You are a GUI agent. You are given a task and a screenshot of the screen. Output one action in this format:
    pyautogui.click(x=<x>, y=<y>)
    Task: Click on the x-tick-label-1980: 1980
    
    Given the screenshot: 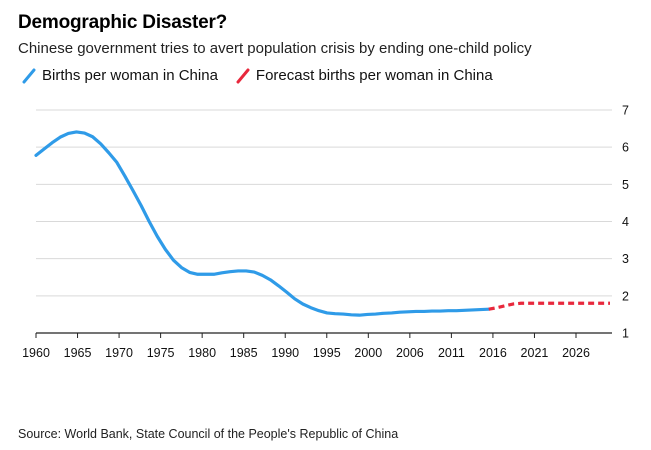 What is the action you would take?
    pyautogui.click(x=202, y=353)
    